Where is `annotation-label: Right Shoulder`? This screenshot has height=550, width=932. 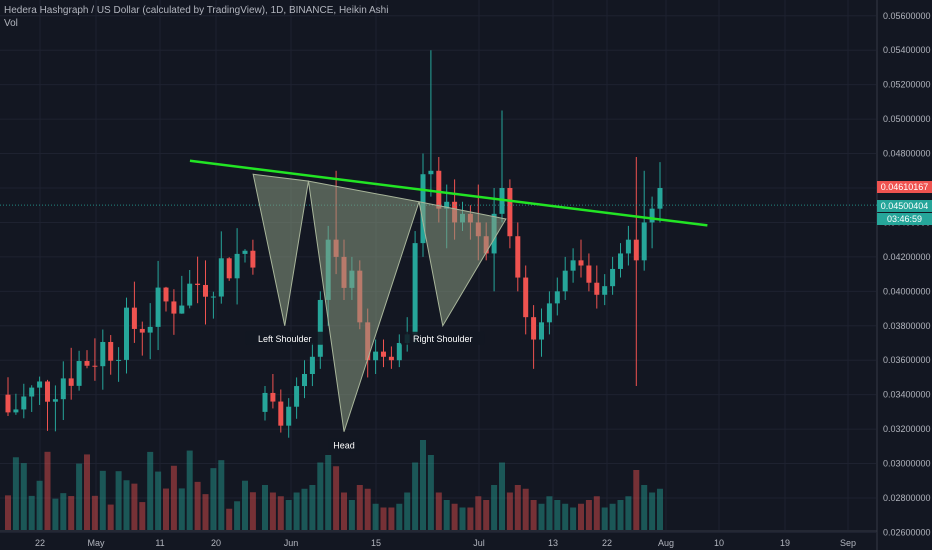
annotation-label: Right Shoulder is located at coordinates (443, 339).